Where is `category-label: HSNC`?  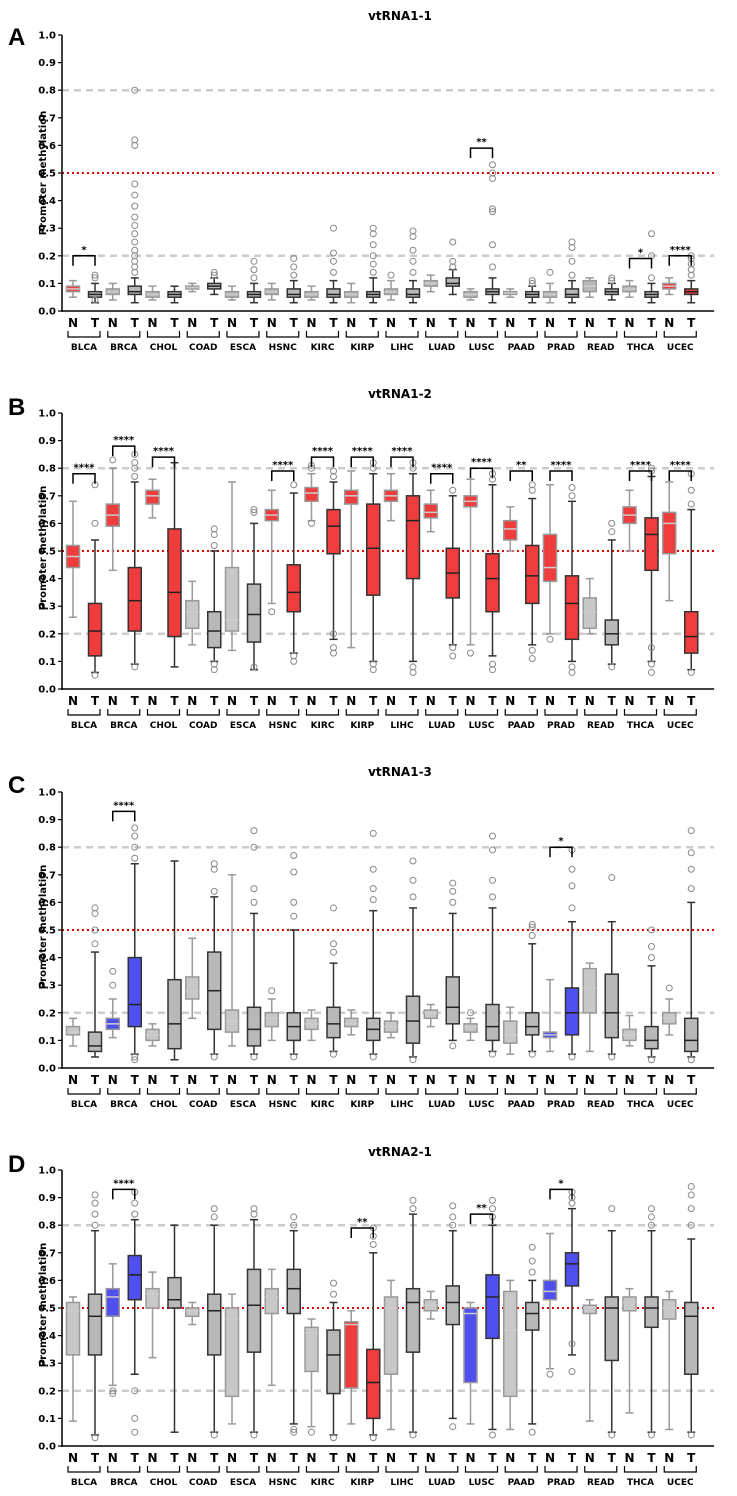
category-label: HSNC is located at coordinates (283, 726).